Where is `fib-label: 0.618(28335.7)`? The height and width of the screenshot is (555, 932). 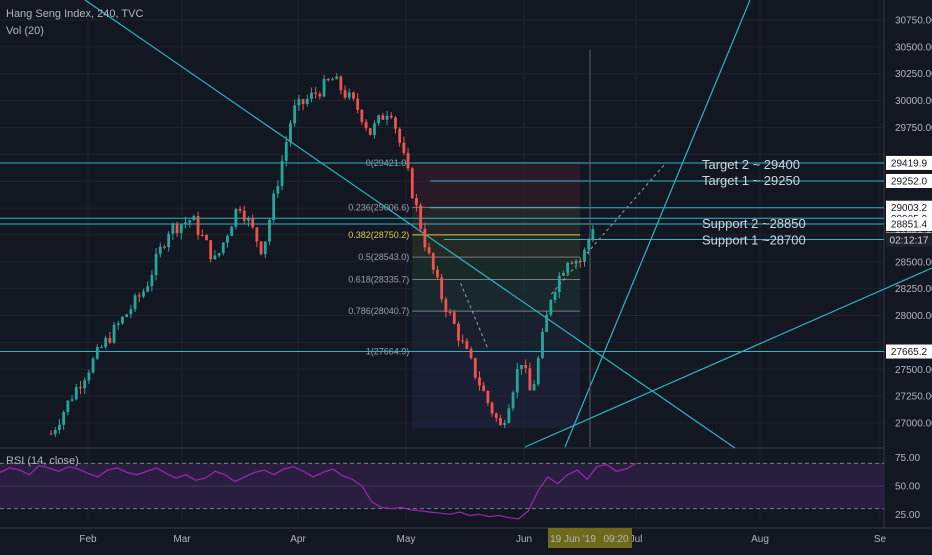
fib-label: 0.618(28335.7) is located at coordinates (378, 279).